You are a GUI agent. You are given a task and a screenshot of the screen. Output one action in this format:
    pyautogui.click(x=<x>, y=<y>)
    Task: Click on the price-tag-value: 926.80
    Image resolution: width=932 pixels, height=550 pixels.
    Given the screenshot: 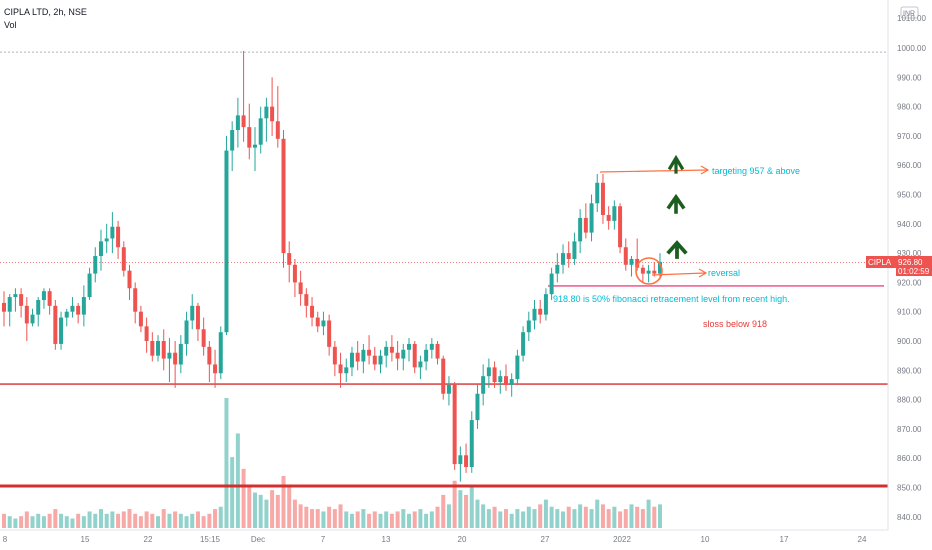 What is the action you would take?
    pyautogui.click(x=910, y=262)
    